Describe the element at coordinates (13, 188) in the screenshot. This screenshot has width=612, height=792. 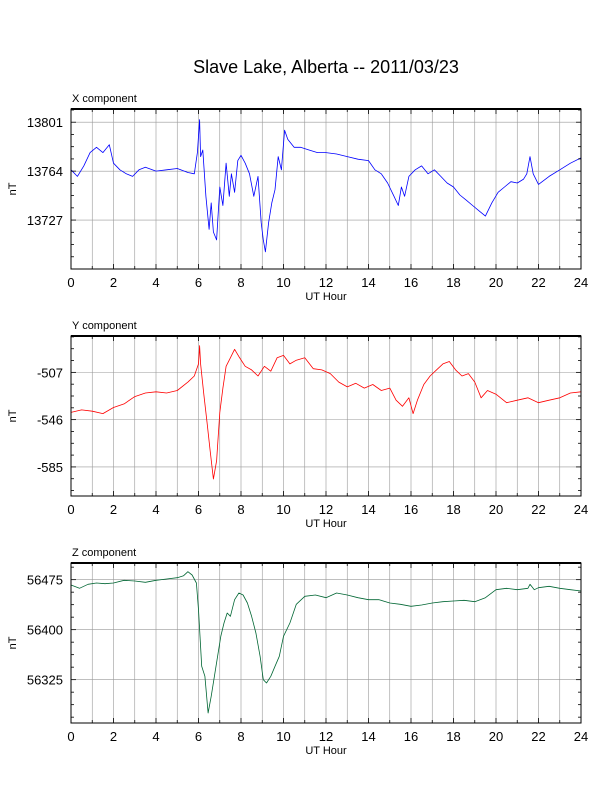
I see `y-axis-label-x: nT` at that location.